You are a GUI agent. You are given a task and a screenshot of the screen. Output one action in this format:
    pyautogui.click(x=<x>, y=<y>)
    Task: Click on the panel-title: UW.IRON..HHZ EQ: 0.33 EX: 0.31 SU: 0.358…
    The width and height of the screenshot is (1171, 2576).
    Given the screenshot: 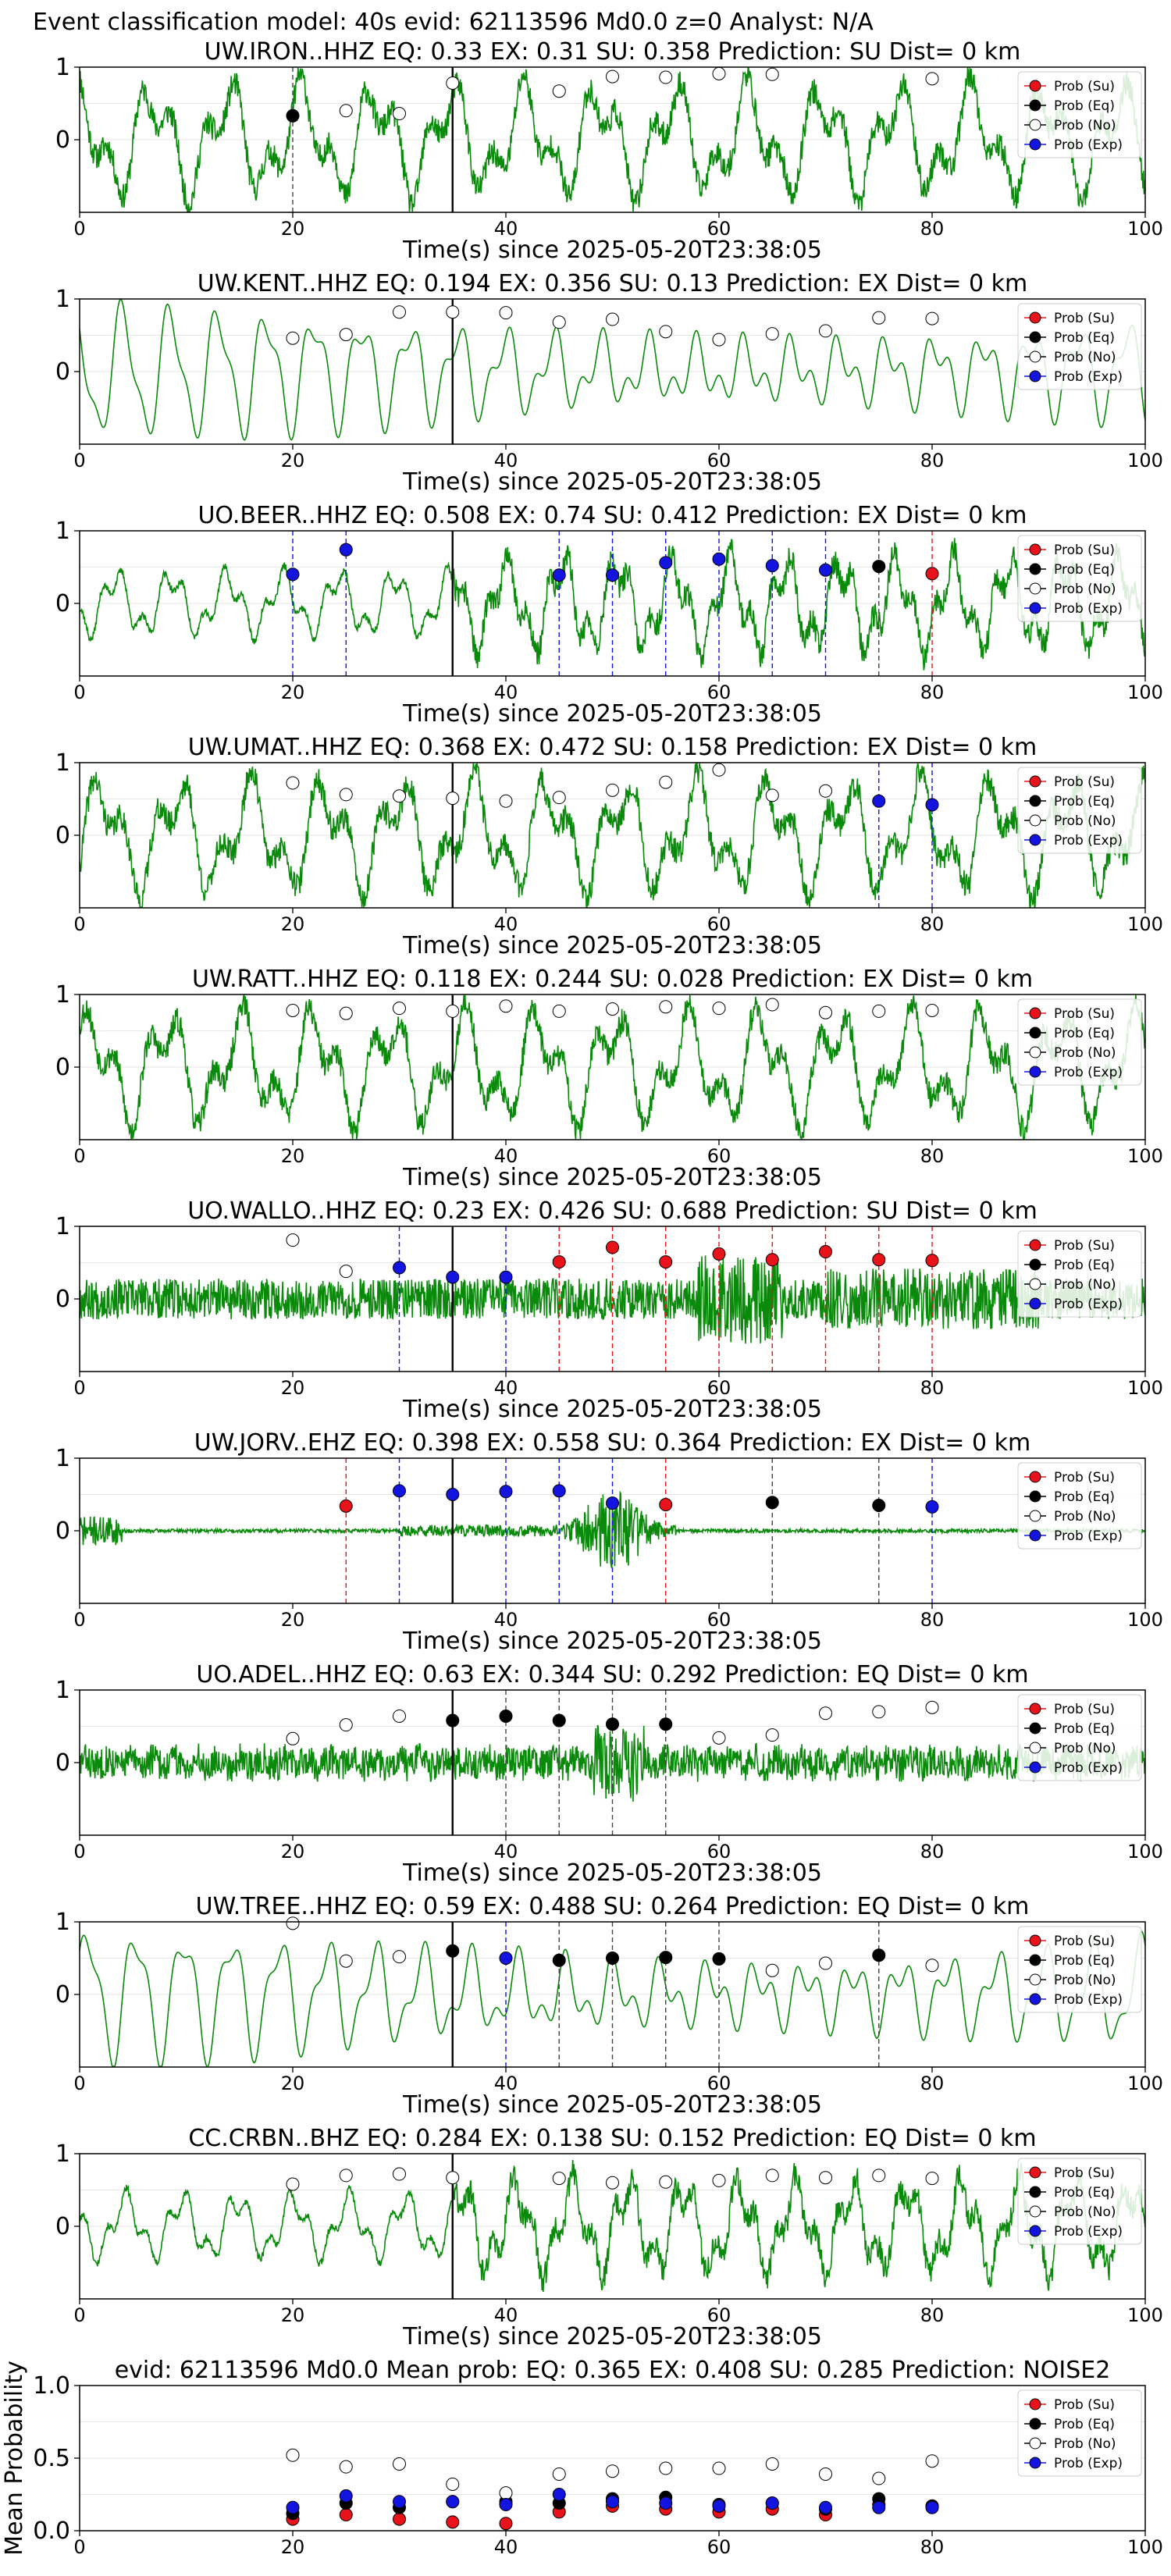 What is the action you would take?
    pyautogui.click(x=613, y=52)
    